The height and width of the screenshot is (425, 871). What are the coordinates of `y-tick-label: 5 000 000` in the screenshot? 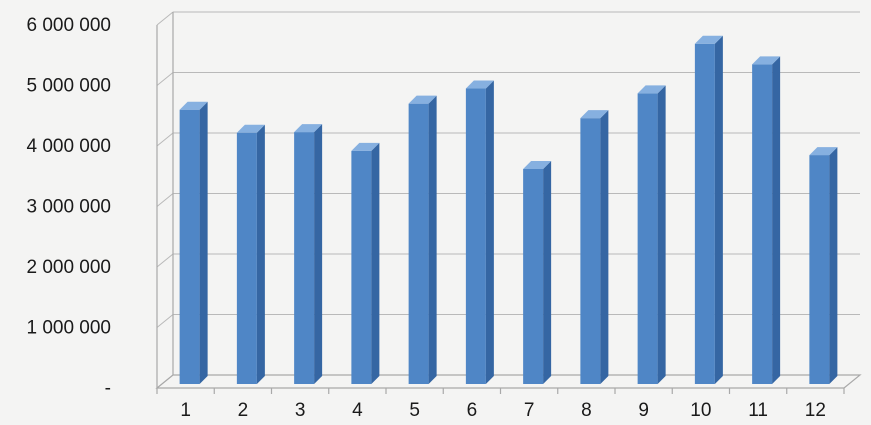 It's located at (68, 86).